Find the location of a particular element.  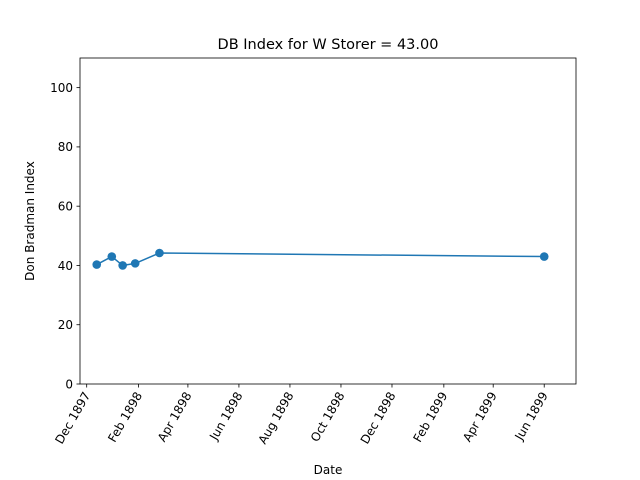

x-tick-label: Jun 1898 is located at coordinates (225, 417).